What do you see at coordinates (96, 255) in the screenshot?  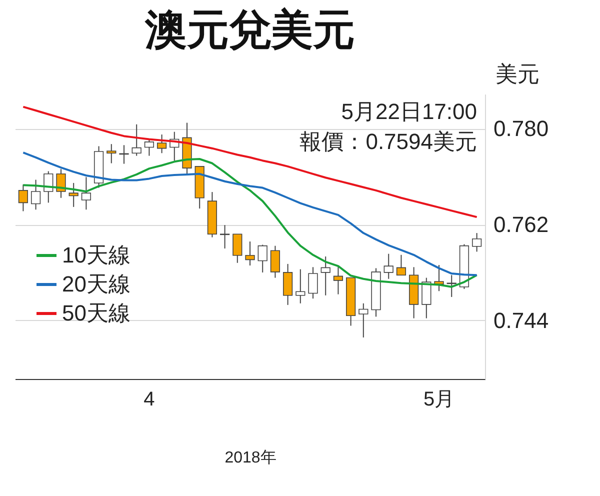 I see `legend-label: 10天線` at bounding box center [96, 255].